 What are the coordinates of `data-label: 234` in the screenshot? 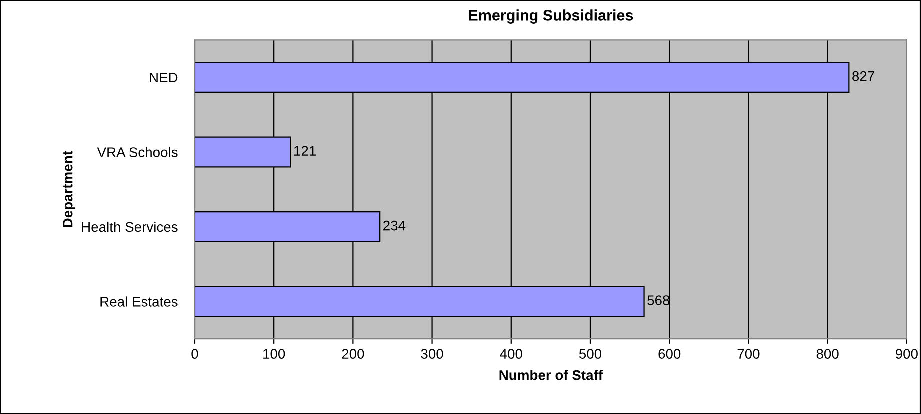 It's located at (395, 225).